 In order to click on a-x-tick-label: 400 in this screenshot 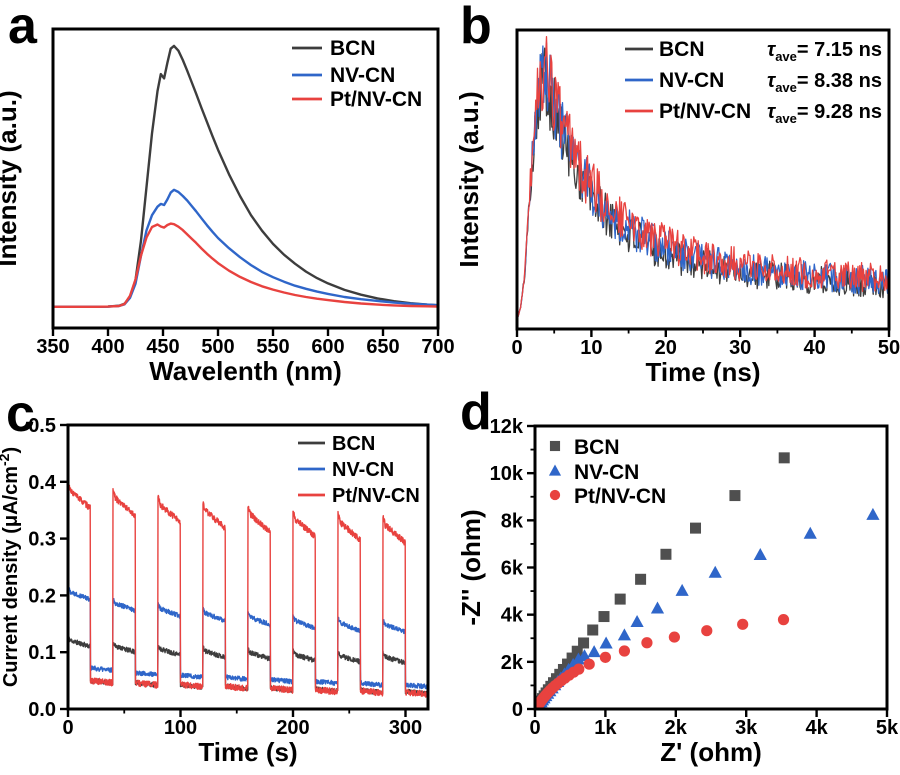, I will do `click(107, 347)`.